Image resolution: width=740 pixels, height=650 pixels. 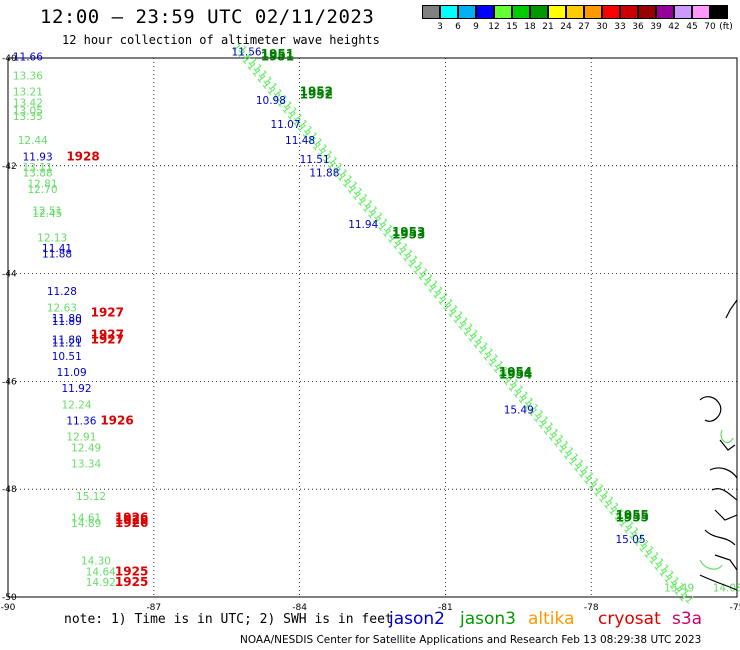 I want to click on swh-value-jason3: 13.21, so click(x=28, y=93).